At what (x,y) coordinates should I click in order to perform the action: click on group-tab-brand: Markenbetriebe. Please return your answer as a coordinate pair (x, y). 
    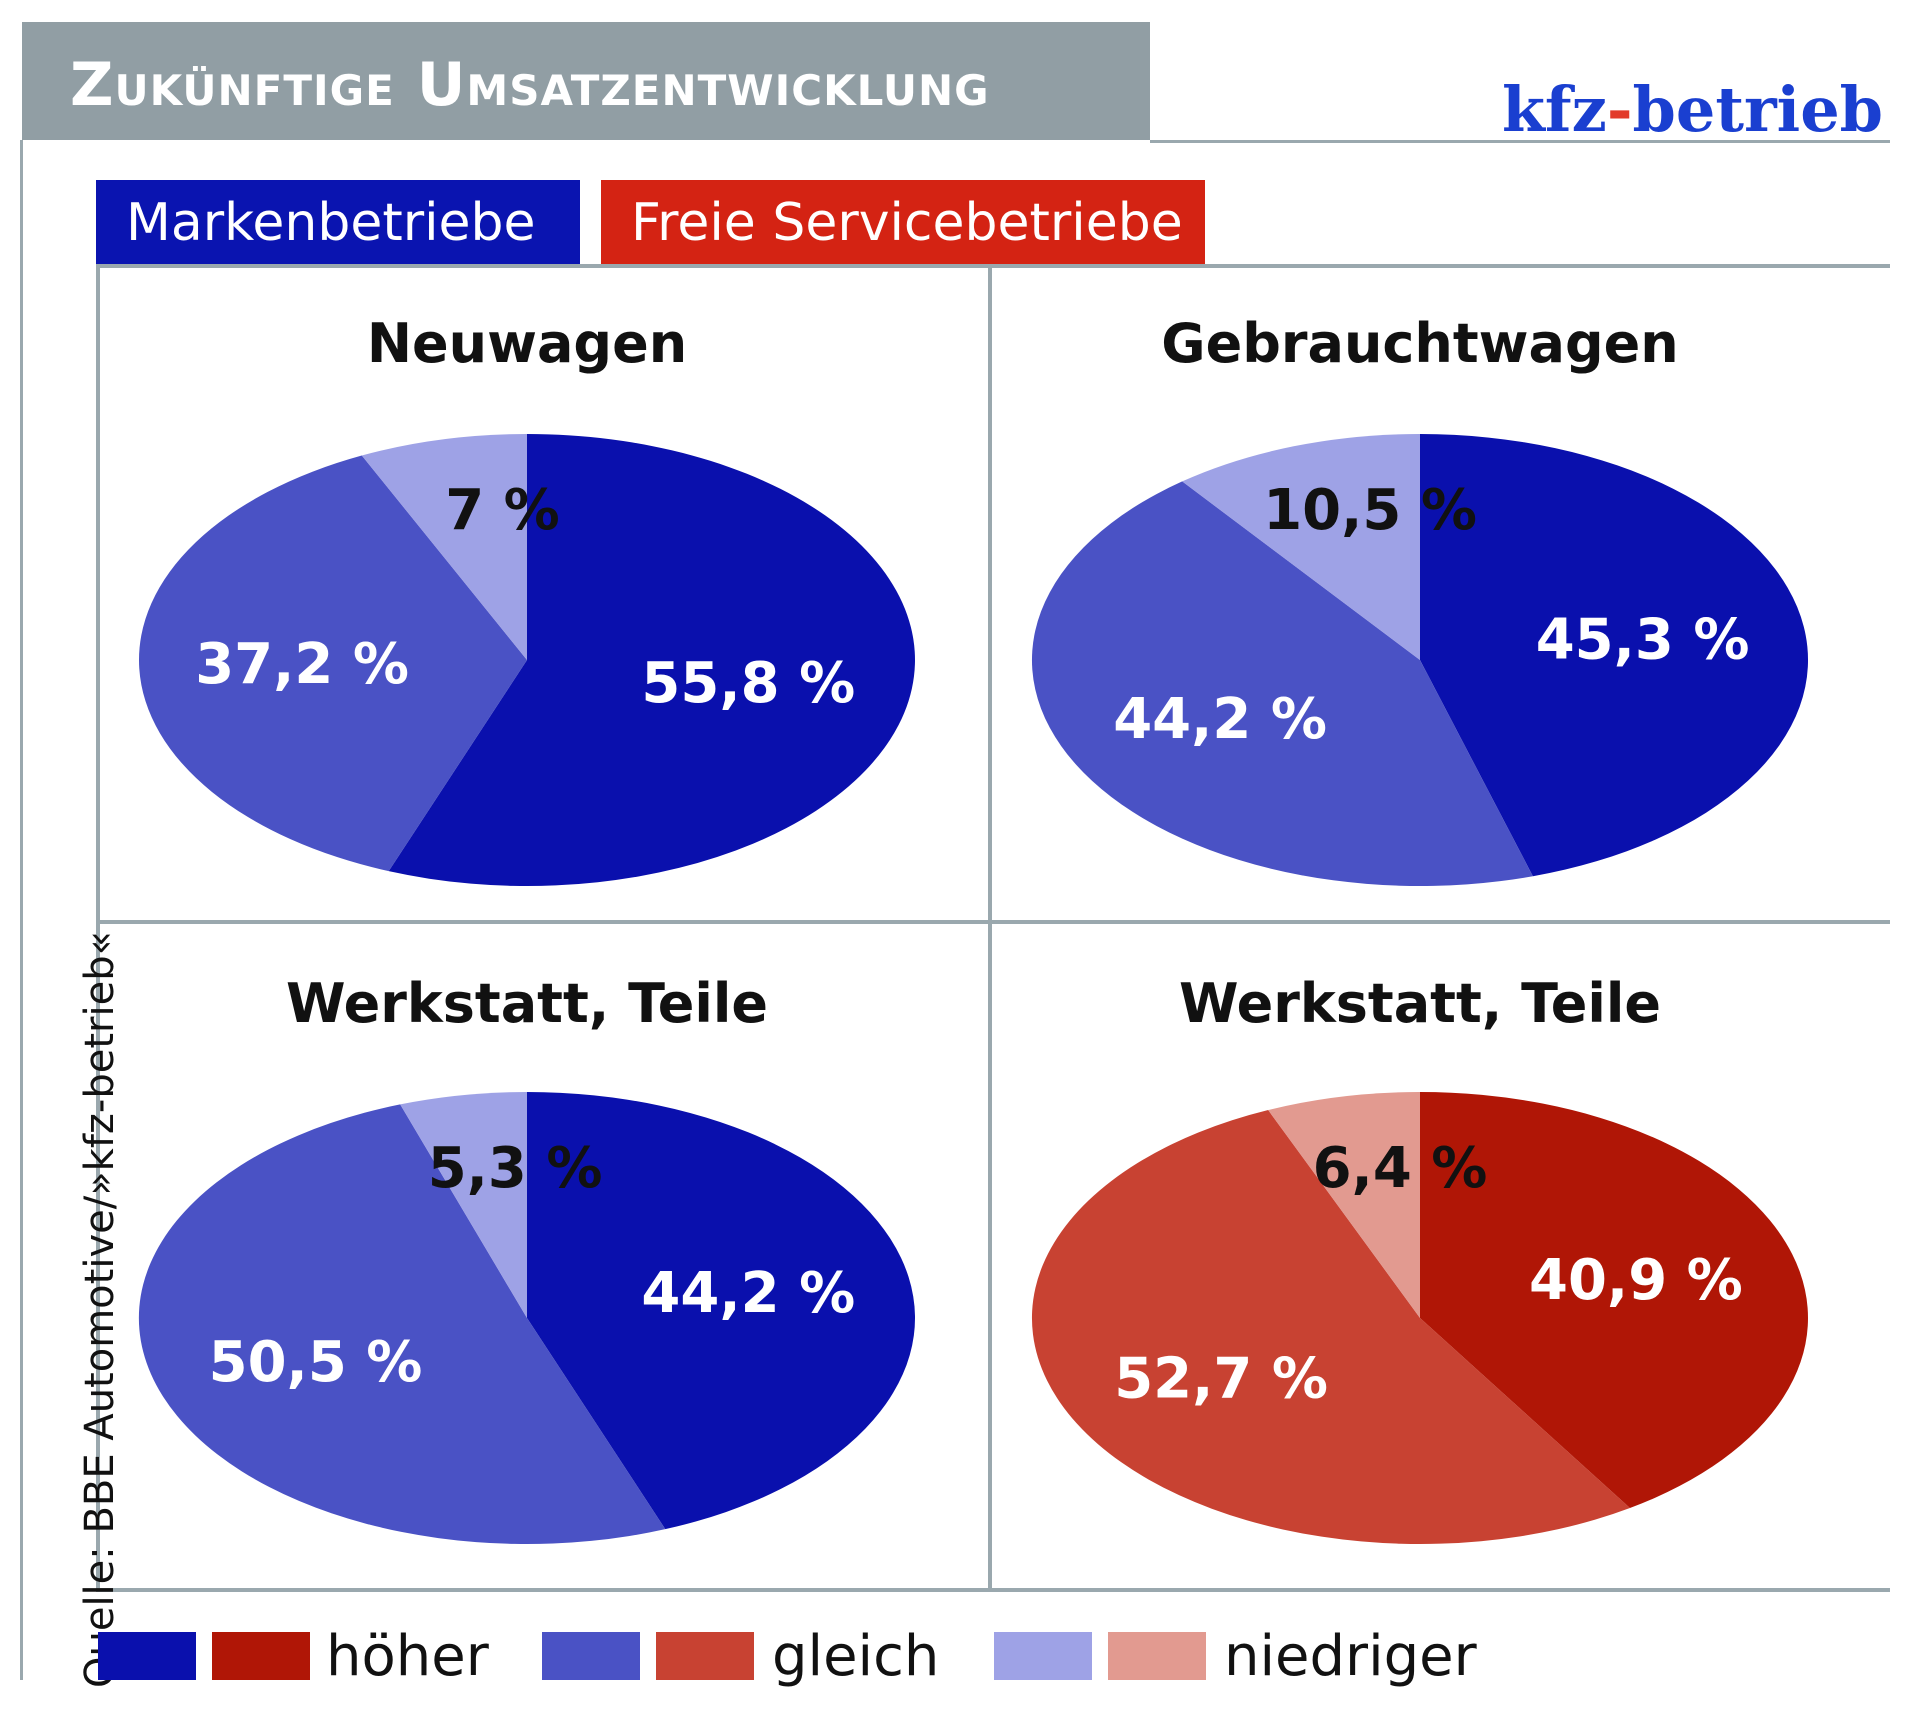
    Looking at the image, I should click on (338, 223).